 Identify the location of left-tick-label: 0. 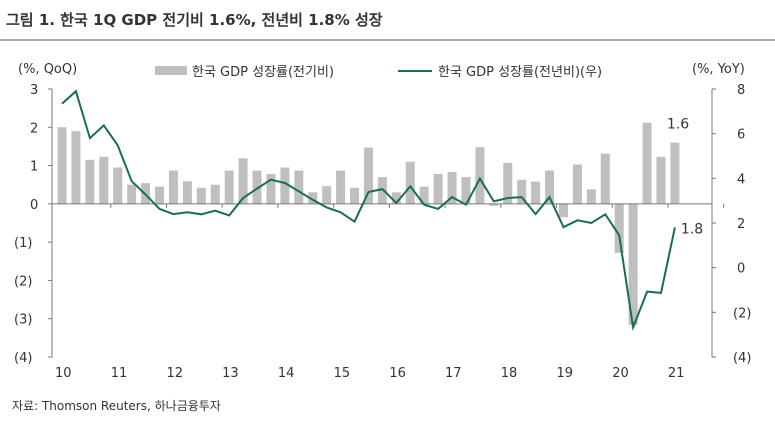
(34, 205).